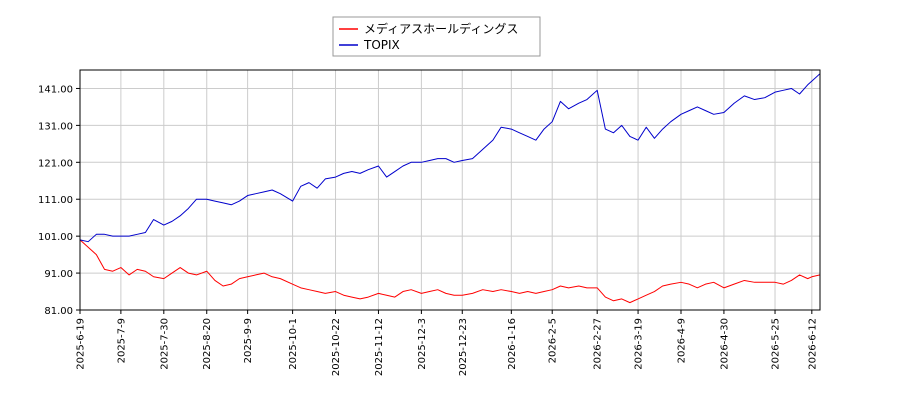  I want to click on legend-label-media: メディアスホールディングス, so click(441, 28).